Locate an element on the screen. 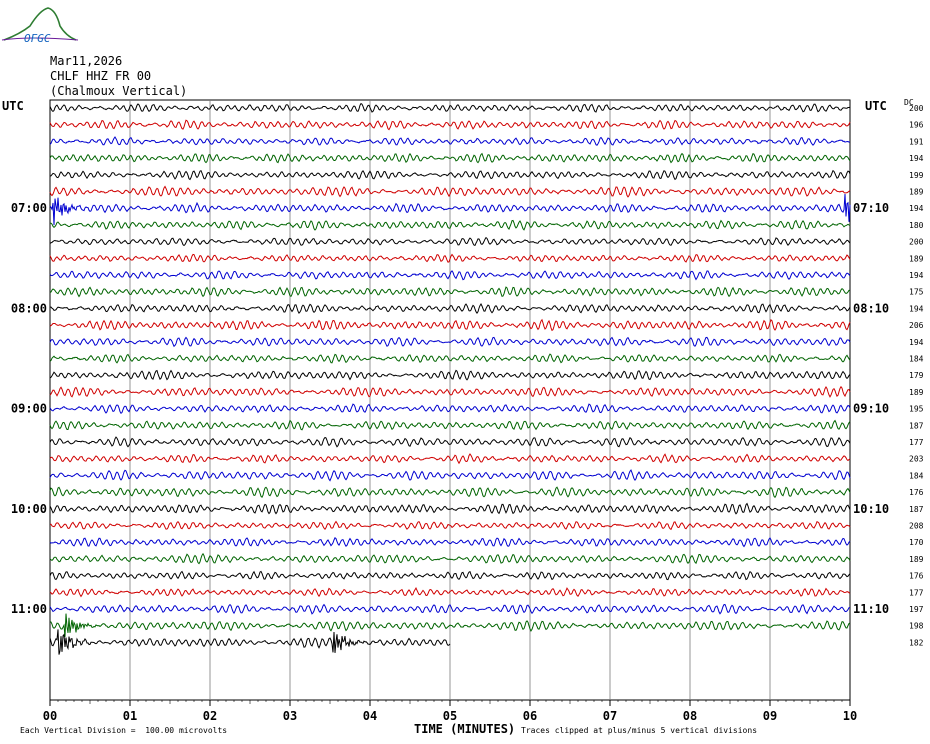 The width and height of the screenshot is (930, 744). x-axis-title: TIME (MINUTES) is located at coordinates (465, 729).